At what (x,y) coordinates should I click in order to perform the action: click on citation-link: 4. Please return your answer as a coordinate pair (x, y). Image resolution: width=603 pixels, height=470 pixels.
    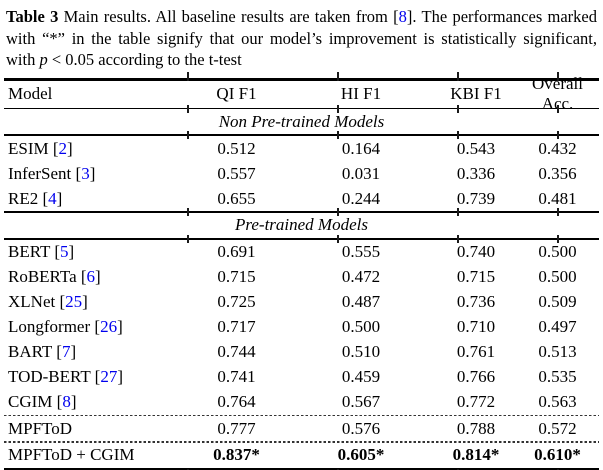
    Looking at the image, I should click on (52, 198).